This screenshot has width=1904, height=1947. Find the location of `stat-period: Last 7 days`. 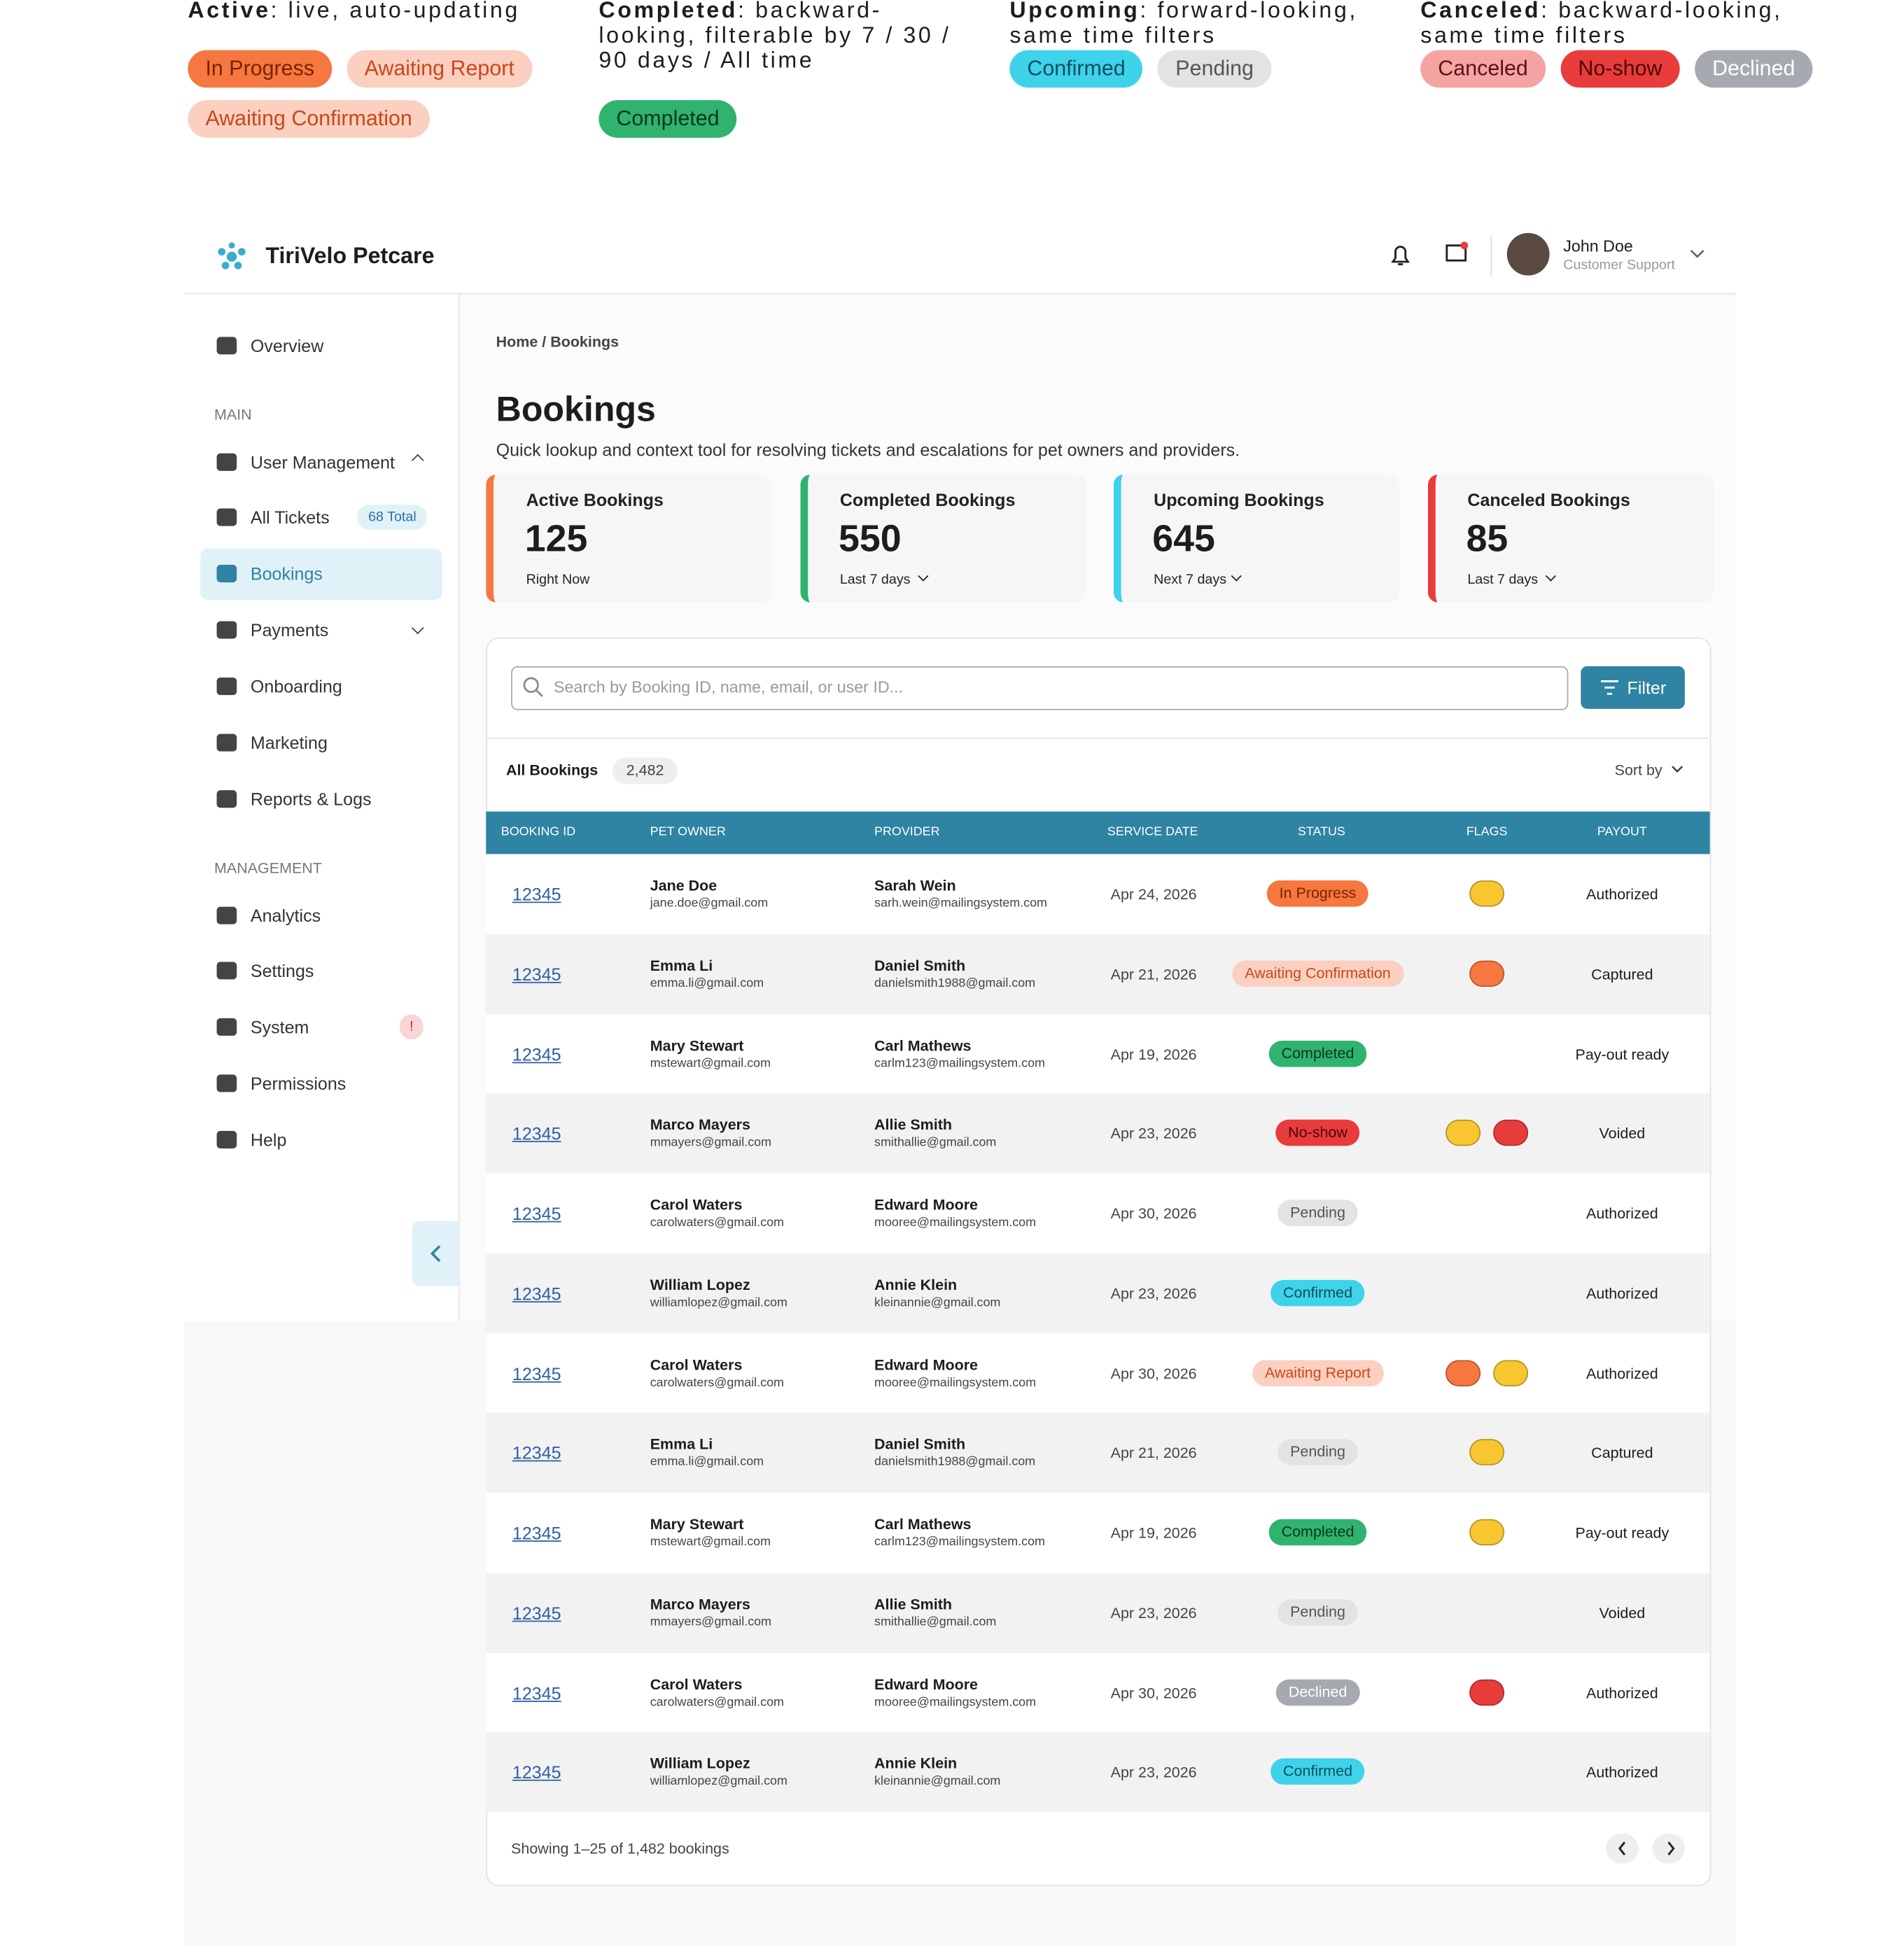

stat-period: Last 7 days is located at coordinates (1503, 580).